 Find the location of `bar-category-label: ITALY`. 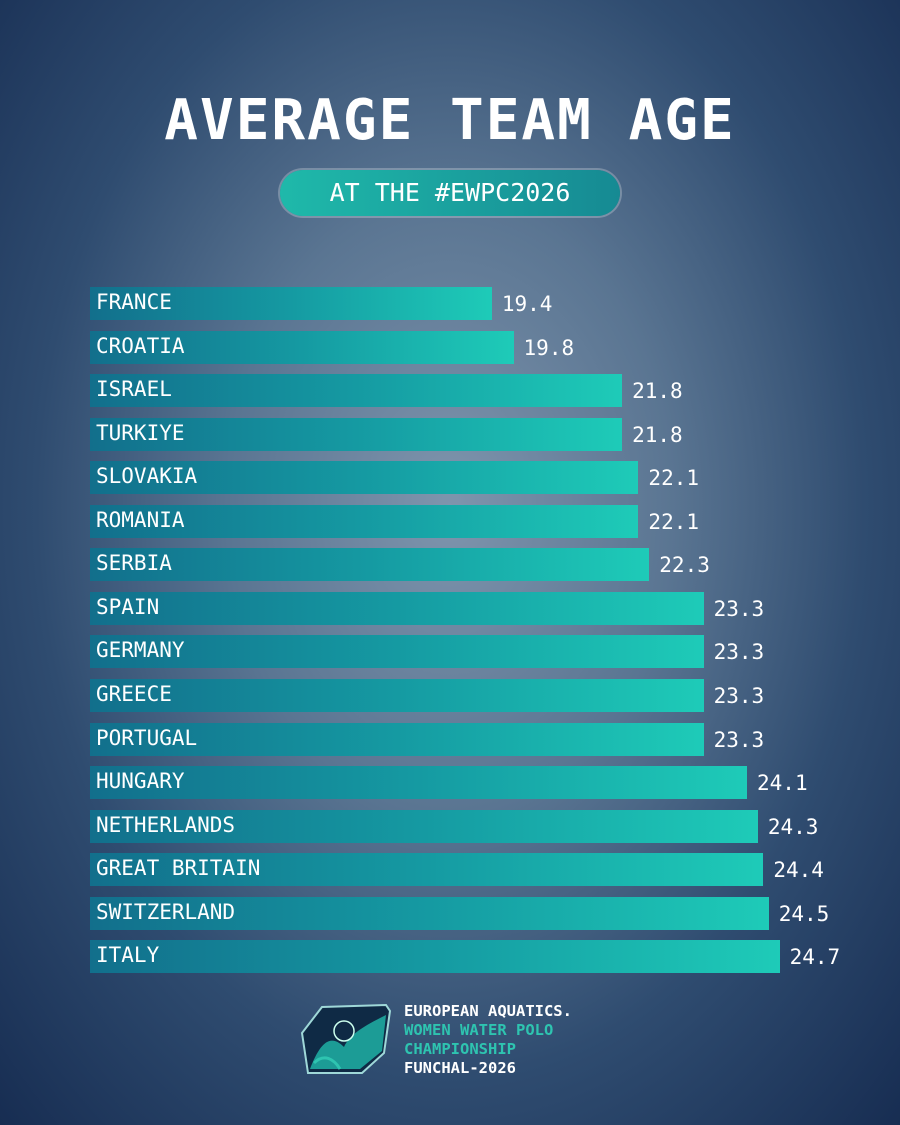

bar-category-label: ITALY is located at coordinates (128, 955).